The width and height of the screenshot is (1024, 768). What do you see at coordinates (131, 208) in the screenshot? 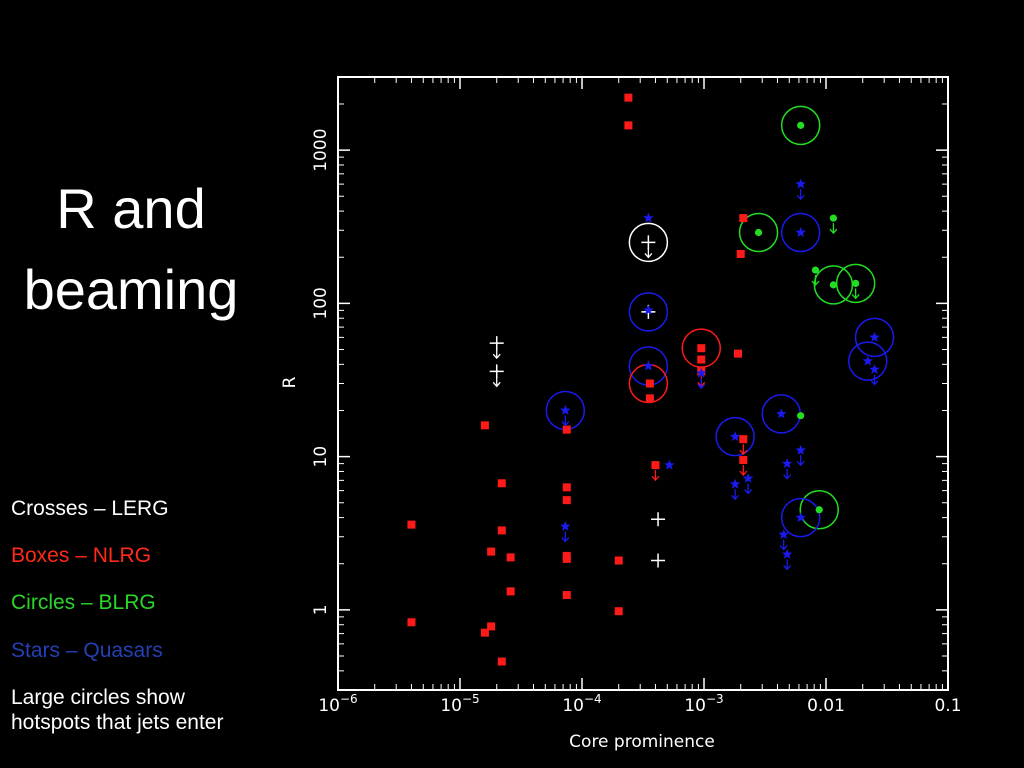
I see `slide-title-line1: R and` at bounding box center [131, 208].